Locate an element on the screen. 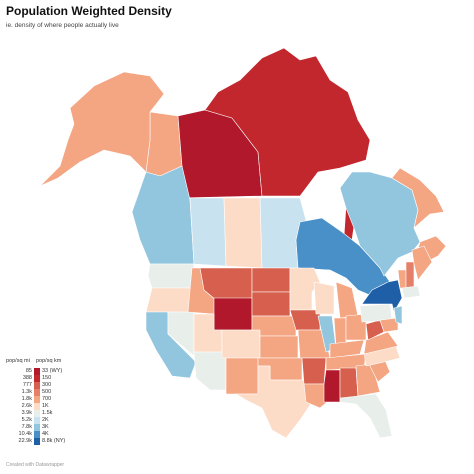 The image size is (474, 474). region-massachusetts is located at coordinates (411, 292).